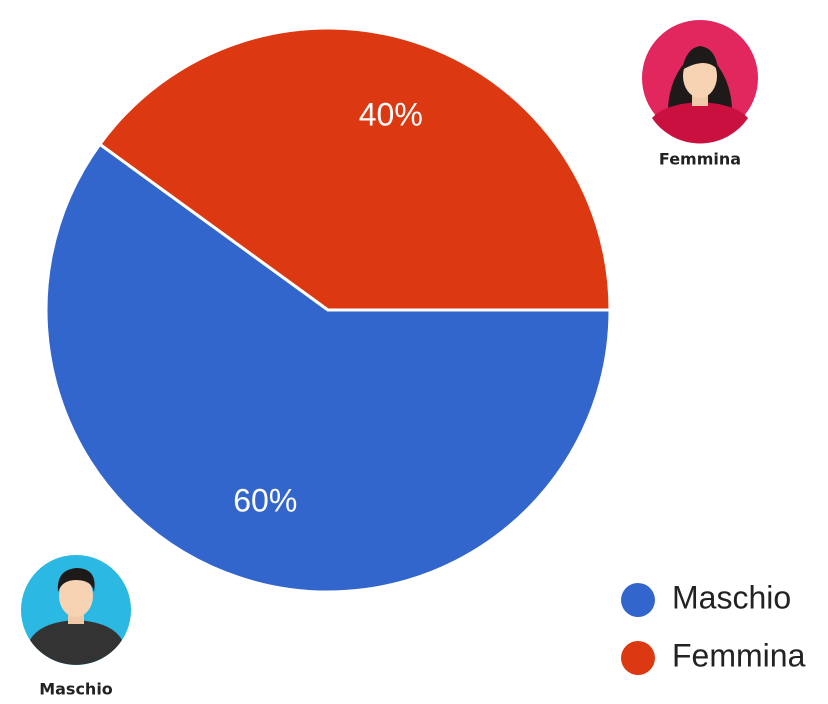  Describe the element at coordinates (700, 159) in the screenshot. I see `avatar-caption: Femmina` at that location.